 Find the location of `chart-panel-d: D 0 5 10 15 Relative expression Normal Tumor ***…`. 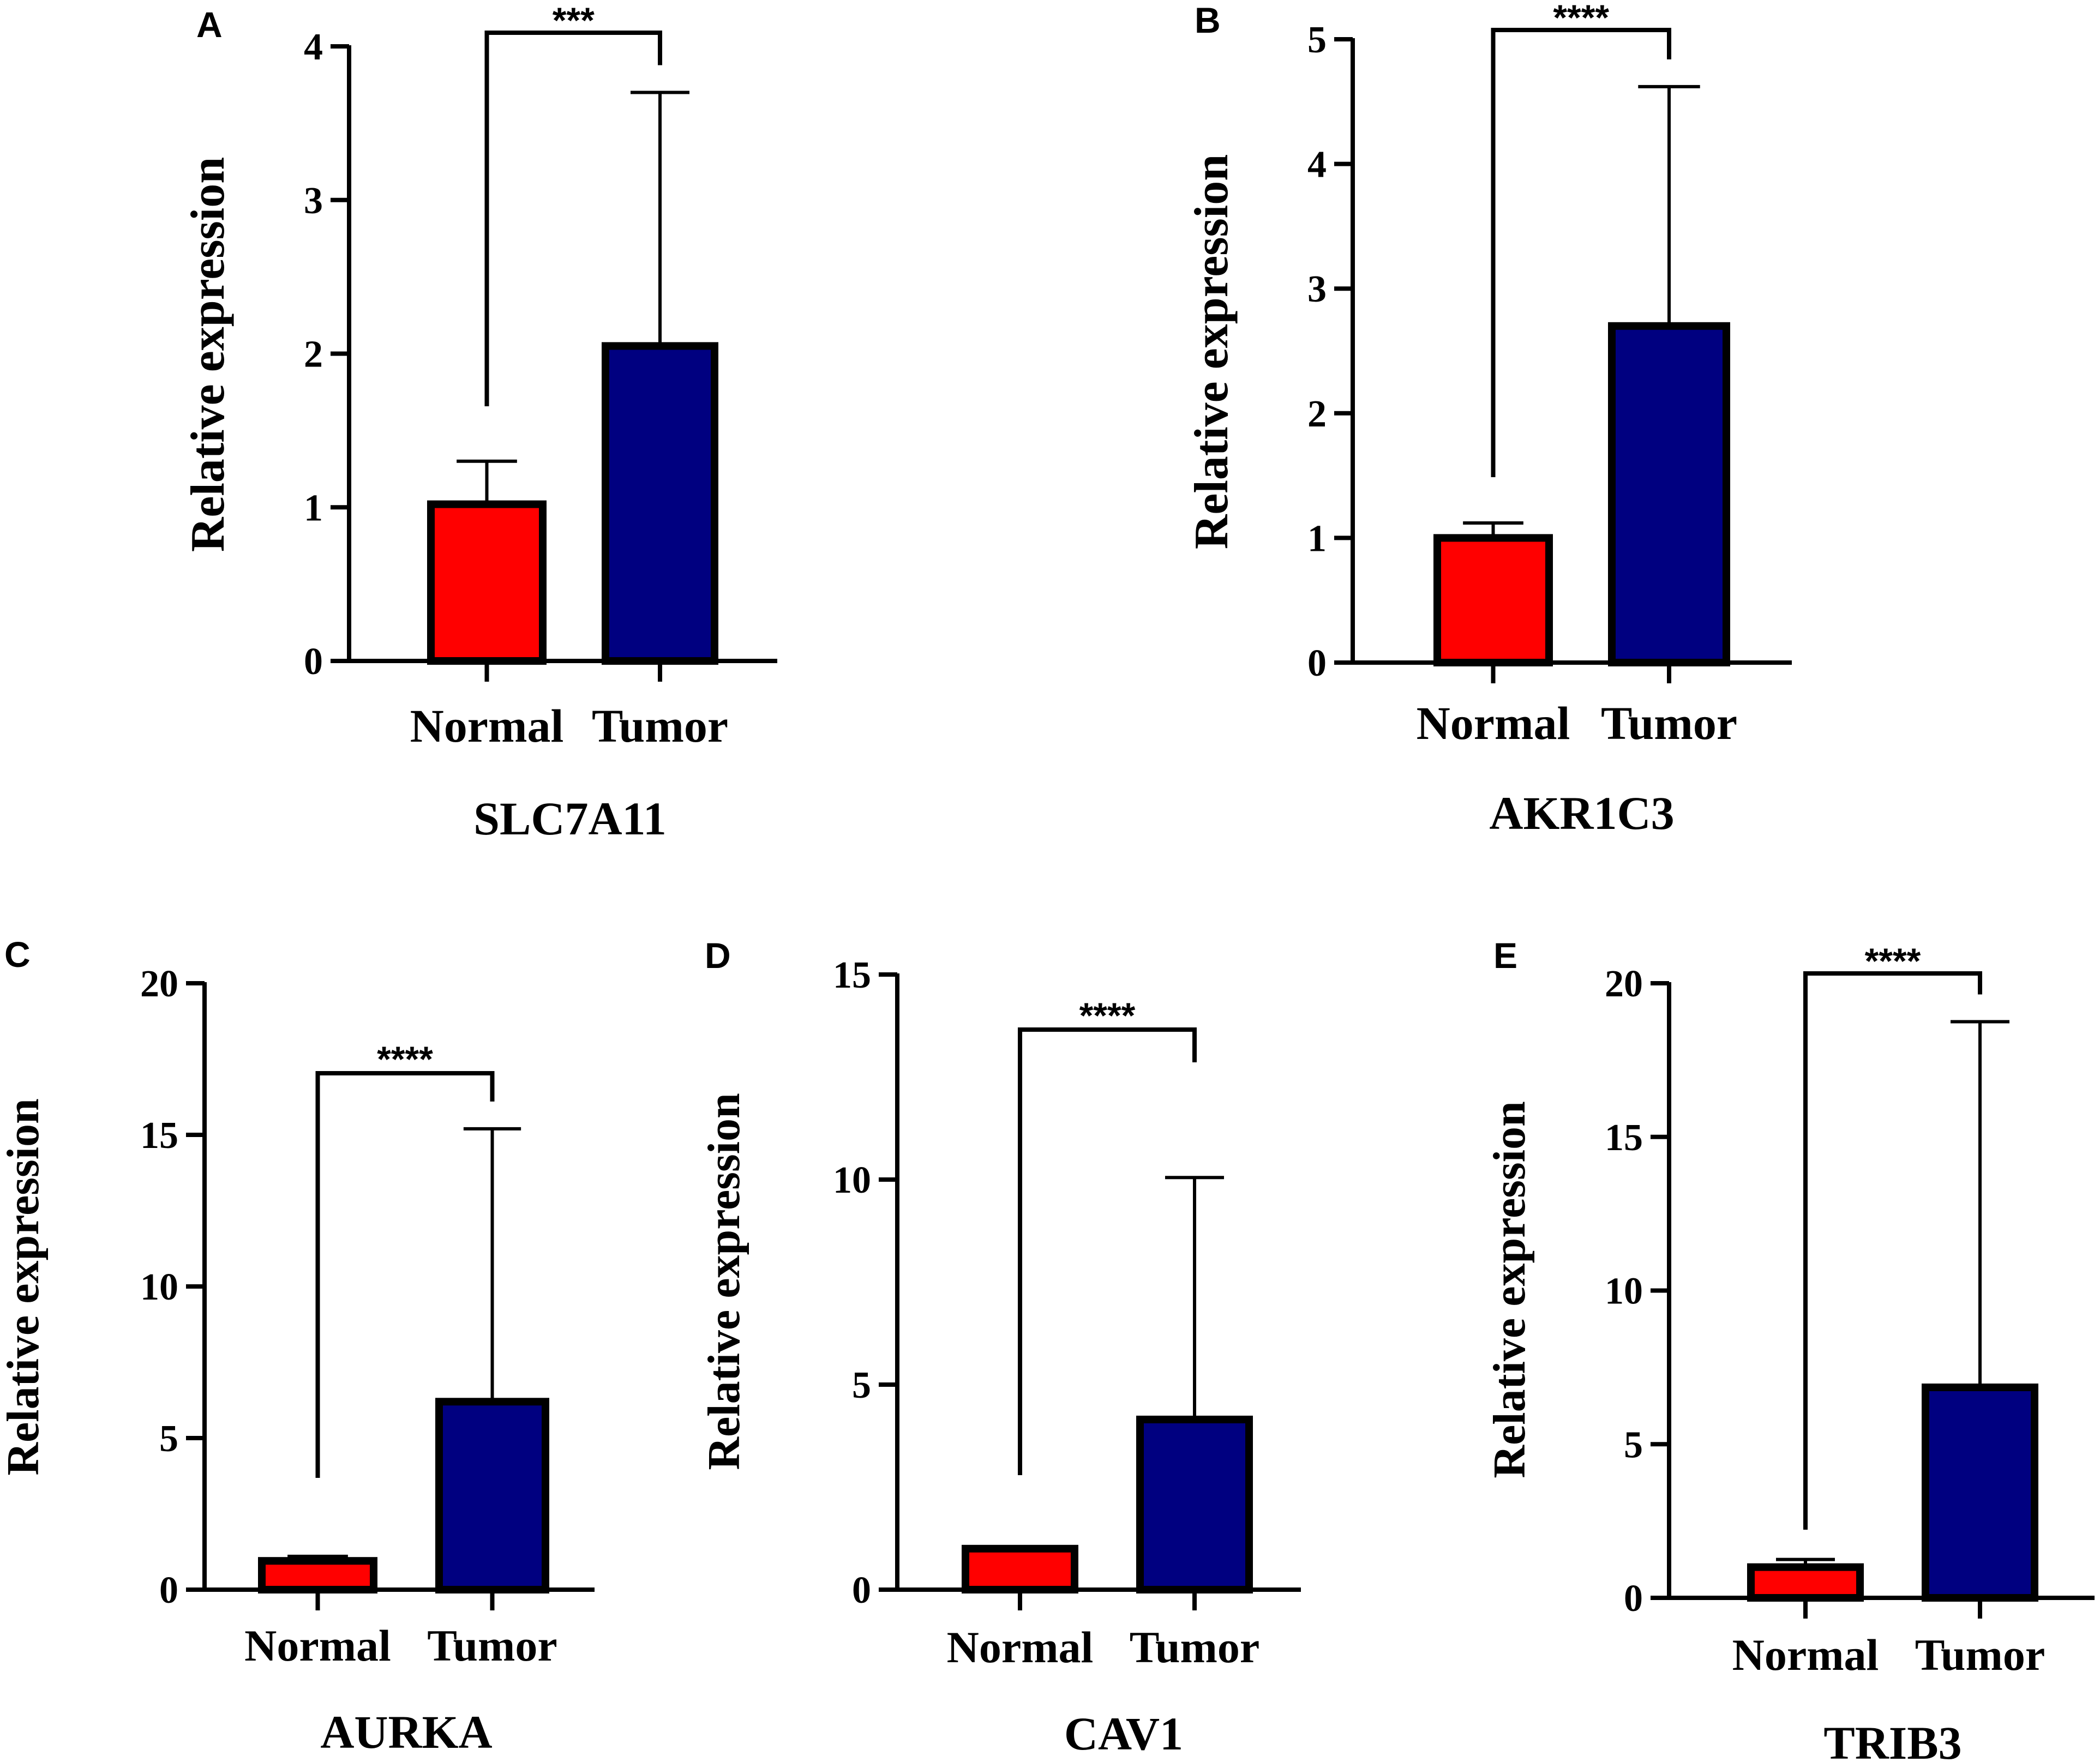

chart-panel-d: D 0 5 10 15 Relative expression Normal Tumor ***… is located at coordinates (1000, 1347).